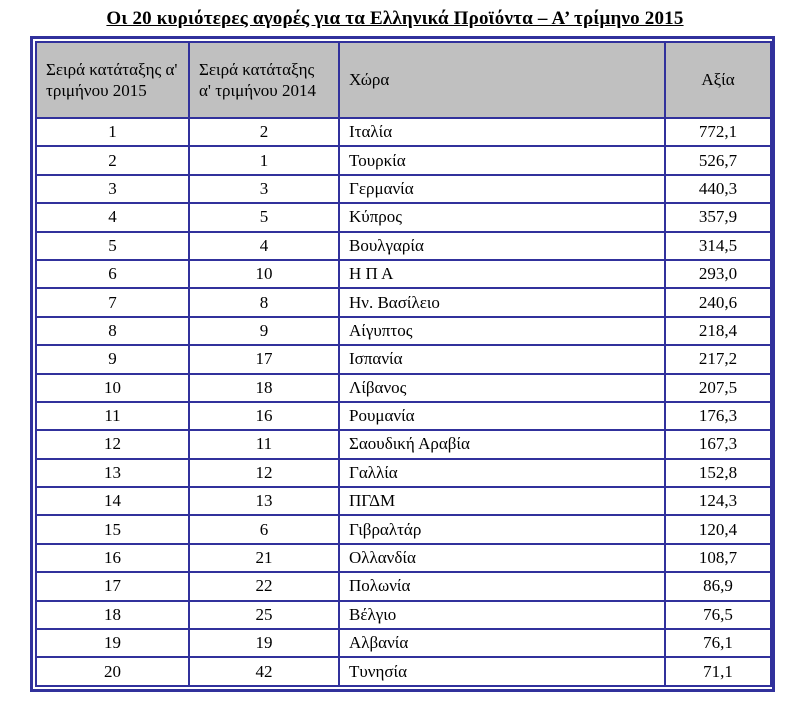  I want to click on value-cell: 108,7, so click(718, 558).